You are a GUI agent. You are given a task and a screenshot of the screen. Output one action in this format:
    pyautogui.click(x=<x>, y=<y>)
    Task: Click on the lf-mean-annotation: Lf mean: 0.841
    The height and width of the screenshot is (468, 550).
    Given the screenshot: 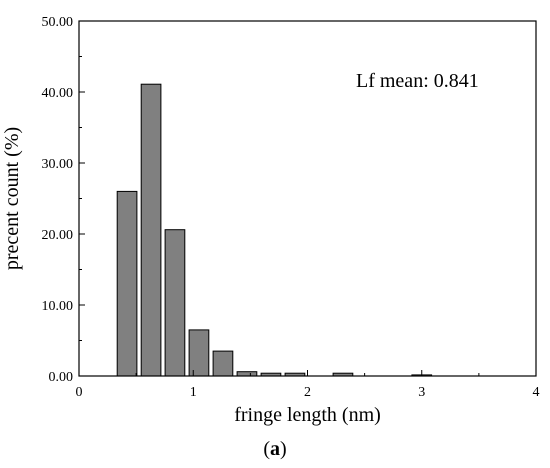 What is the action you would take?
    pyautogui.click(x=417, y=81)
    